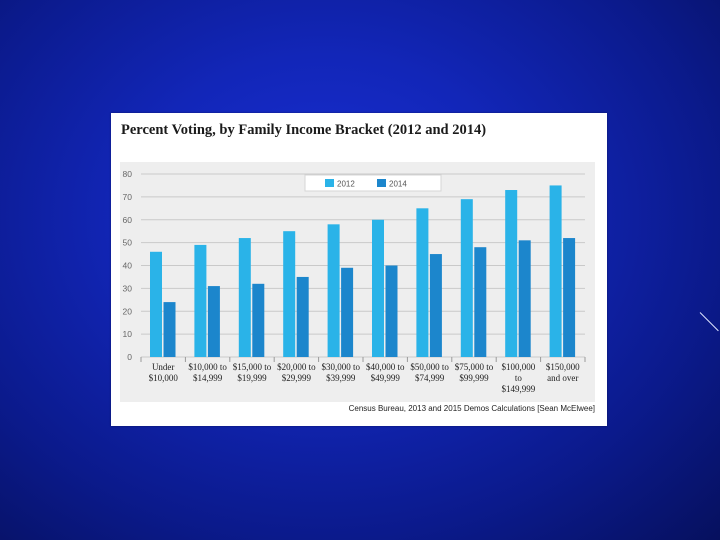  What do you see at coordinates (128, 311) in the screenshot?
I see `y-tick-label: 20` at bounding box center [128, 311].